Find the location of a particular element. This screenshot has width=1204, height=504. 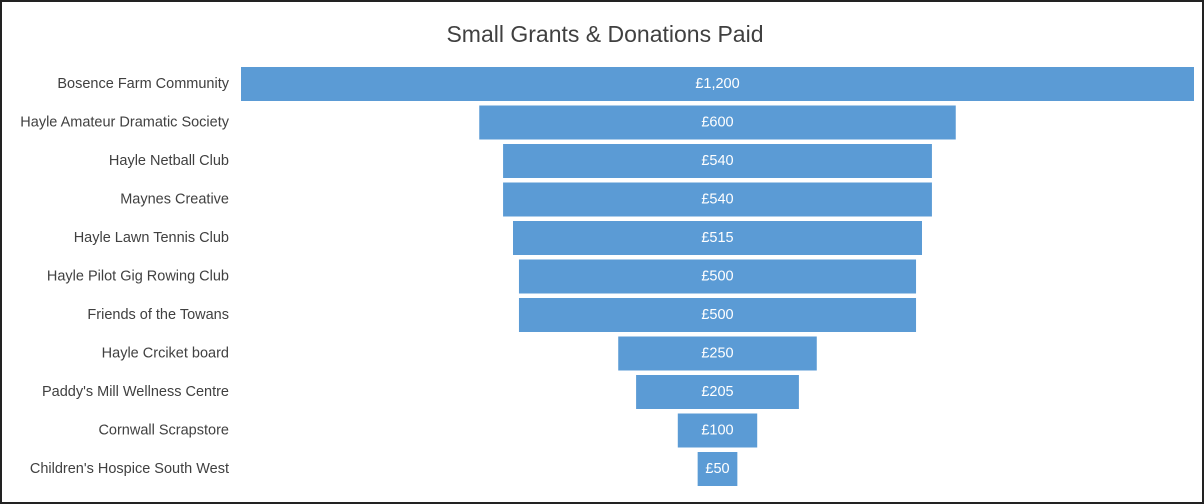

category-label: Maynes Creative is located at coordinates (174, 199).